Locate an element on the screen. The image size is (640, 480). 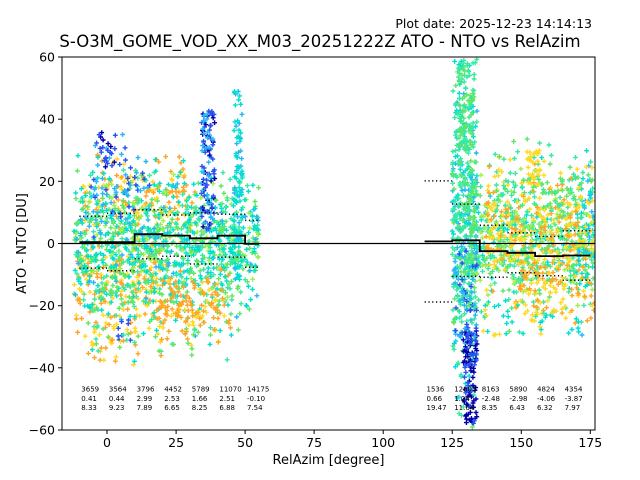
stats-std: 6.65 is located at coordinates (172, 408).